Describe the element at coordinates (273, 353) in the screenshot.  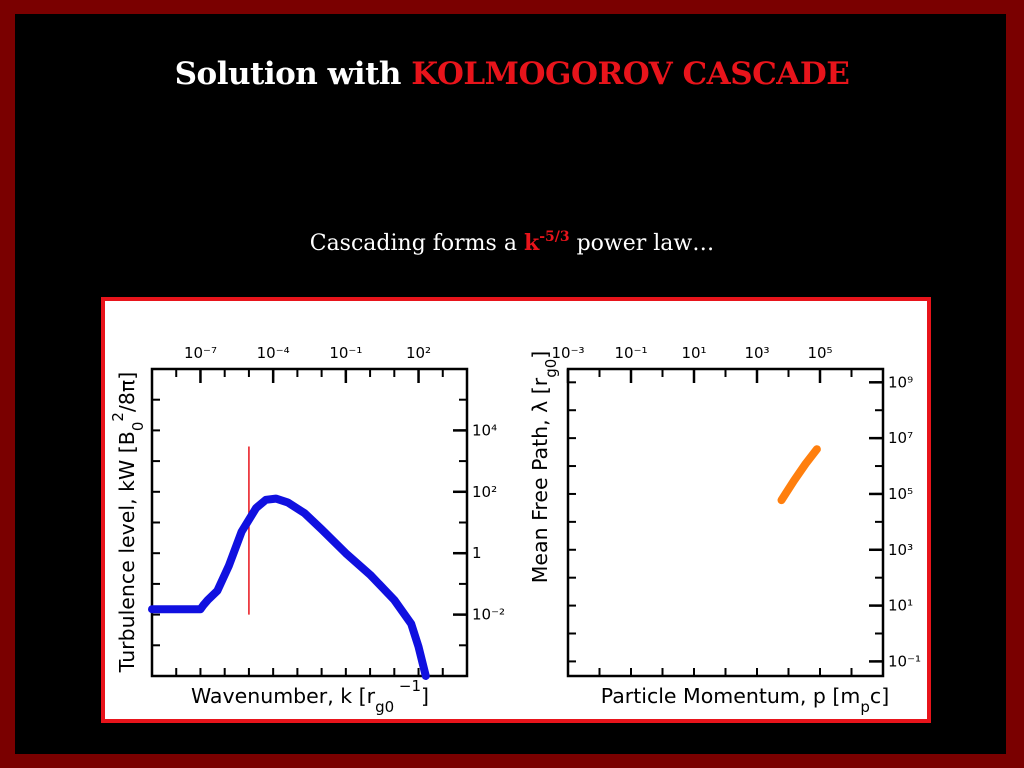
I see `left-x-tick-label: 10⁻⁴` at that location.